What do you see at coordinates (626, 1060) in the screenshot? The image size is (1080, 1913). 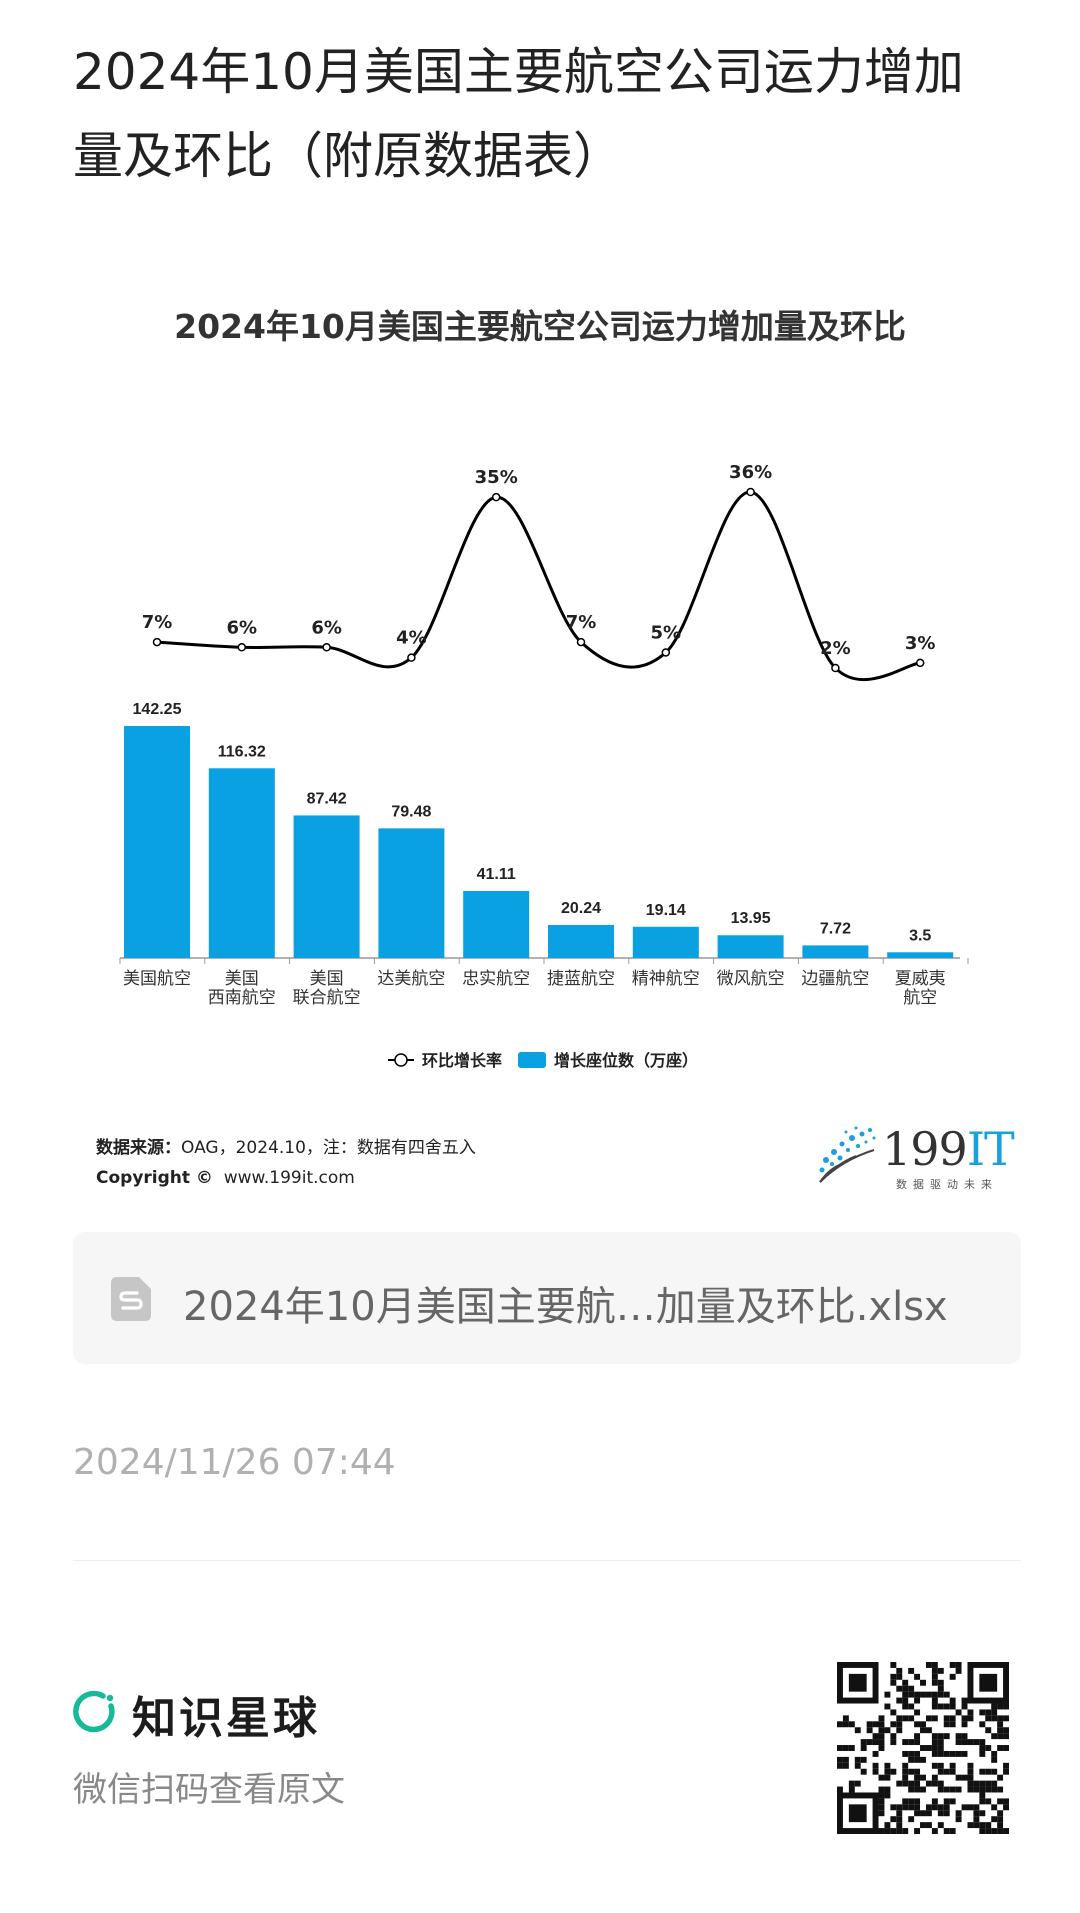 I see `legend-bar-label: 增长座位数（万座）` at bounding box center [626, 1060].